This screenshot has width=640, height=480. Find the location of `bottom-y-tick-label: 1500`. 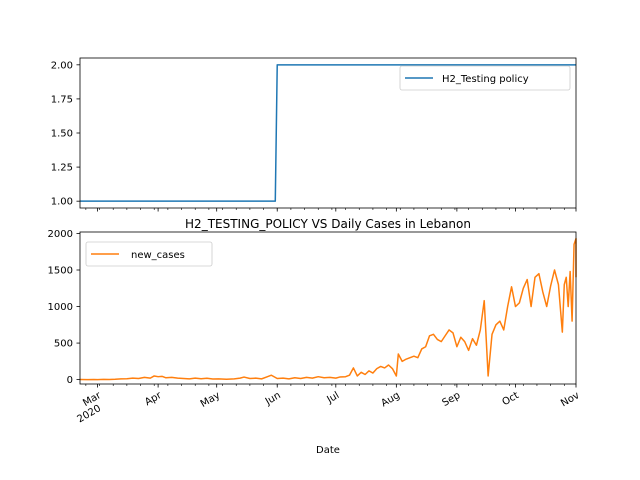

bottom-y-tick-label: 1500 is located at coordinates (60, 271).